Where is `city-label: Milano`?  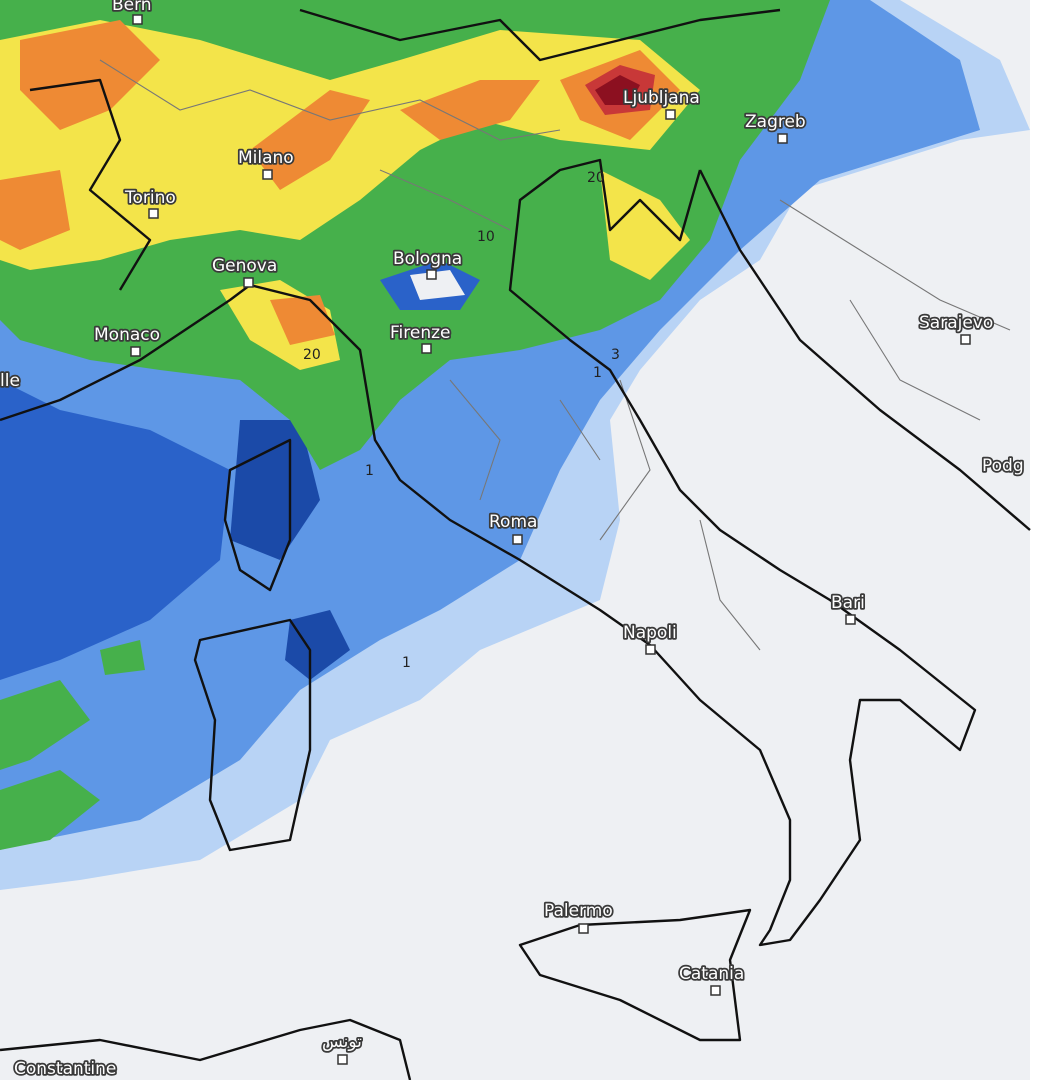
city-label: Milano is located at coordinates (266, 158).